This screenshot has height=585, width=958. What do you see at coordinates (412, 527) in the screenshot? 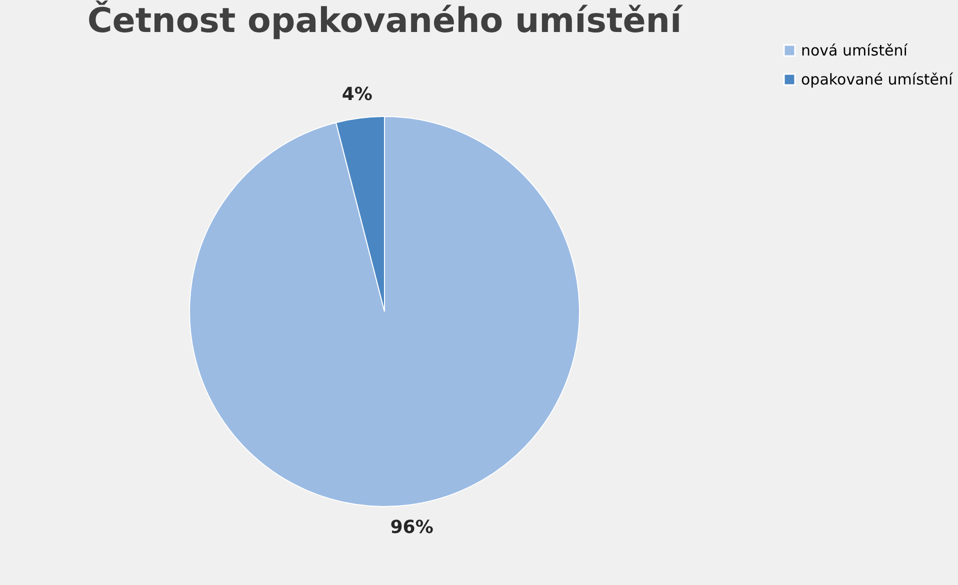
I see `data-label: 96%` at bounding box center [412, 527].